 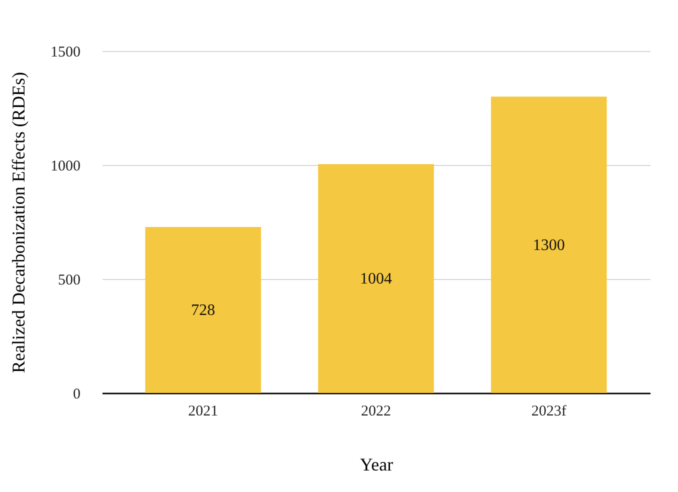 I want to click on y-tick-label: 500, so click(x=69, y=280).